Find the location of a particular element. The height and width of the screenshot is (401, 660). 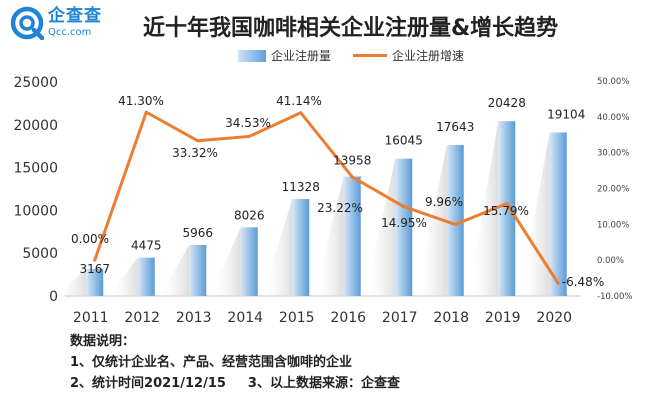

note-1: 1、仅统计企业名、产品、经营范围含咖啡的企业 is located at coordinates (211, 362).